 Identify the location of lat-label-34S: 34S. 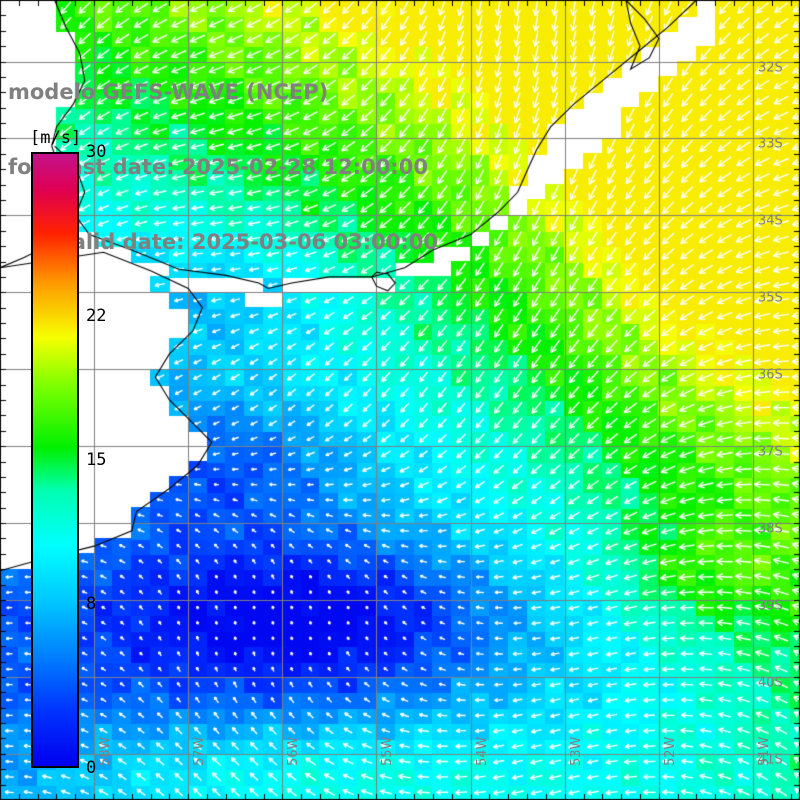
(770, 221).